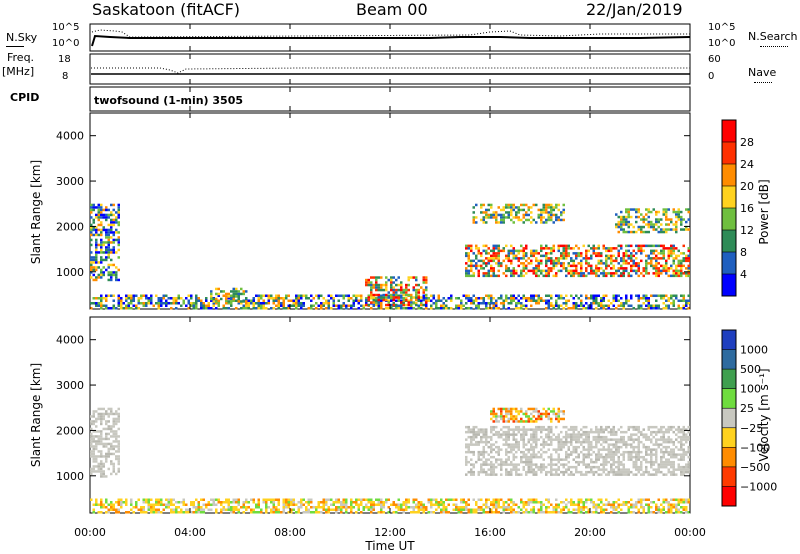  What do you see at coordinates (722, 27) in the screenshot?
I see `noise-right-top: 10^5` at bounding box center [722, 27].